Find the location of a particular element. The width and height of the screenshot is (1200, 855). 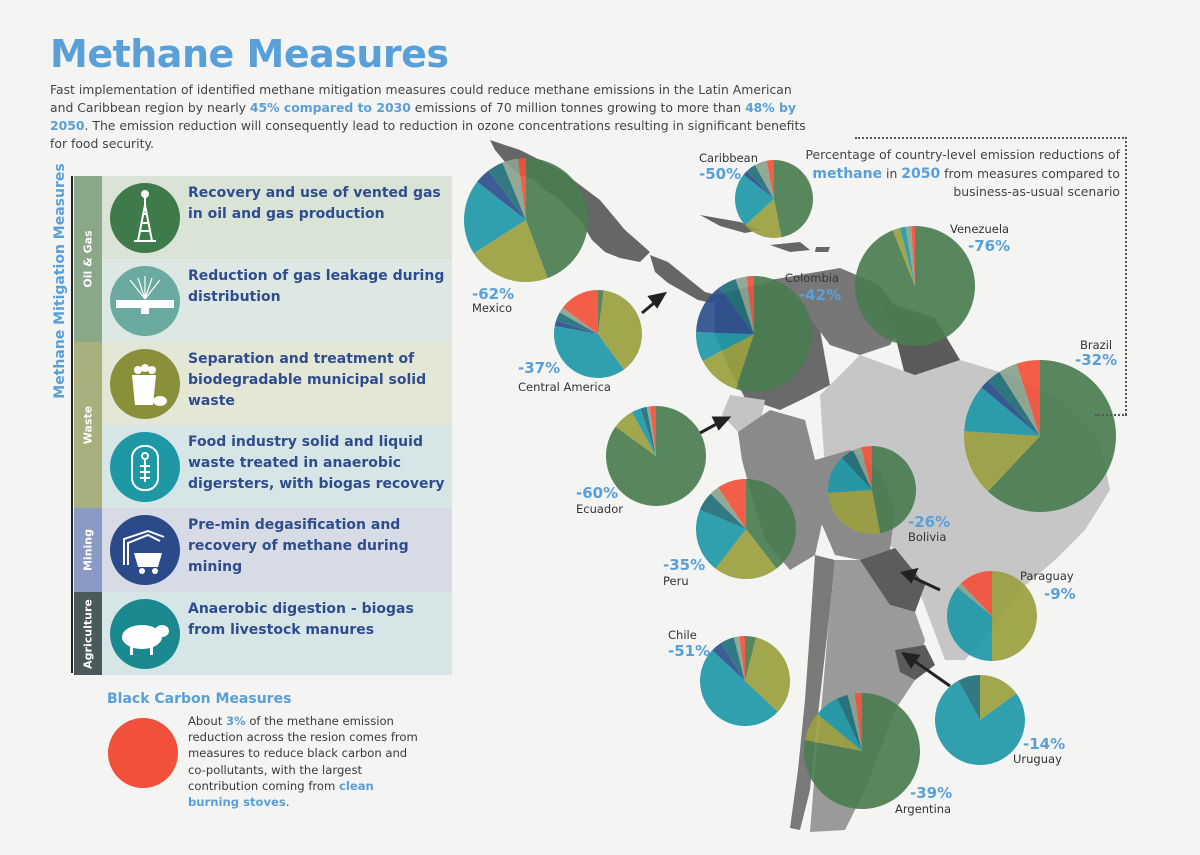

category-agriculture: Agriculture is located at coordinates (88, 633).